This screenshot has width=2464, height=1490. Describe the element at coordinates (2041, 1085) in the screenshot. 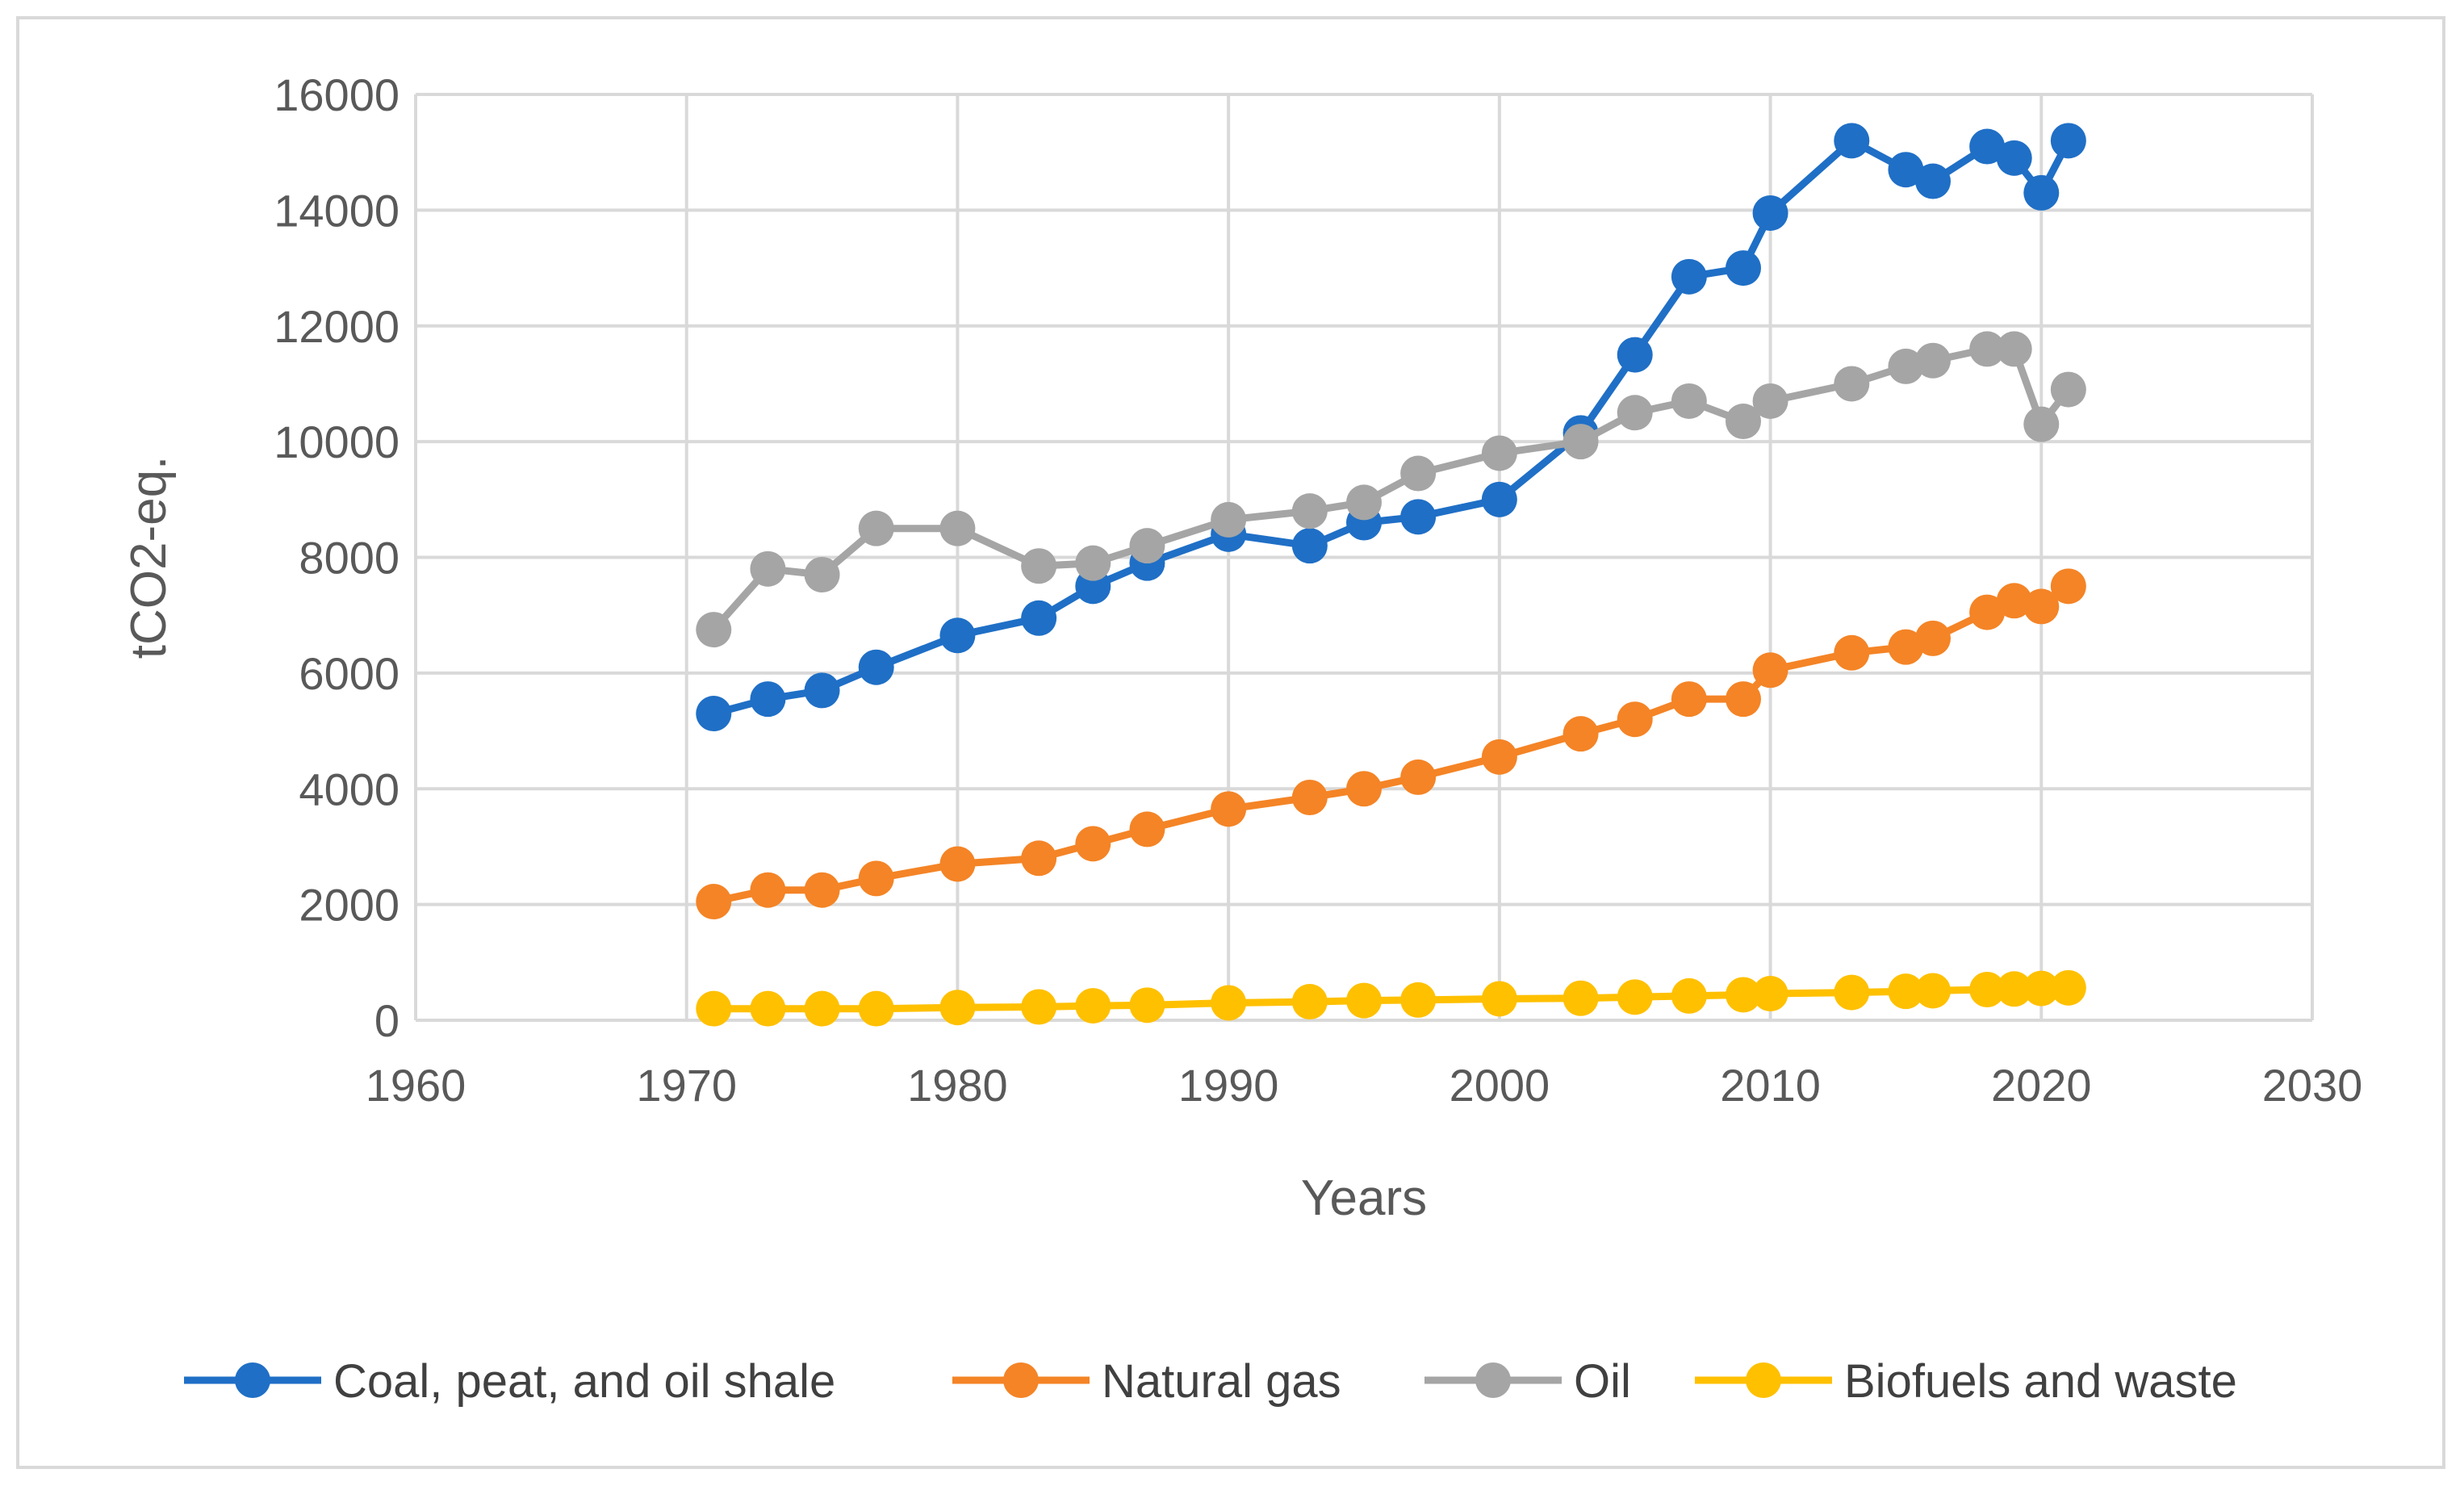

I see `x-tick-label: 2020` at that location.